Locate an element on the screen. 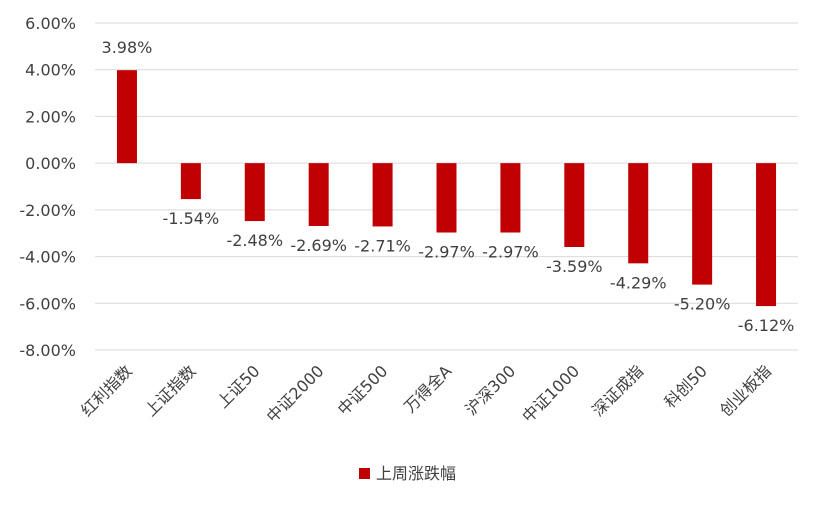 The height and width of the screenshot is (508, 821). data-label: 3.98% is located at coordinates (127, 47).